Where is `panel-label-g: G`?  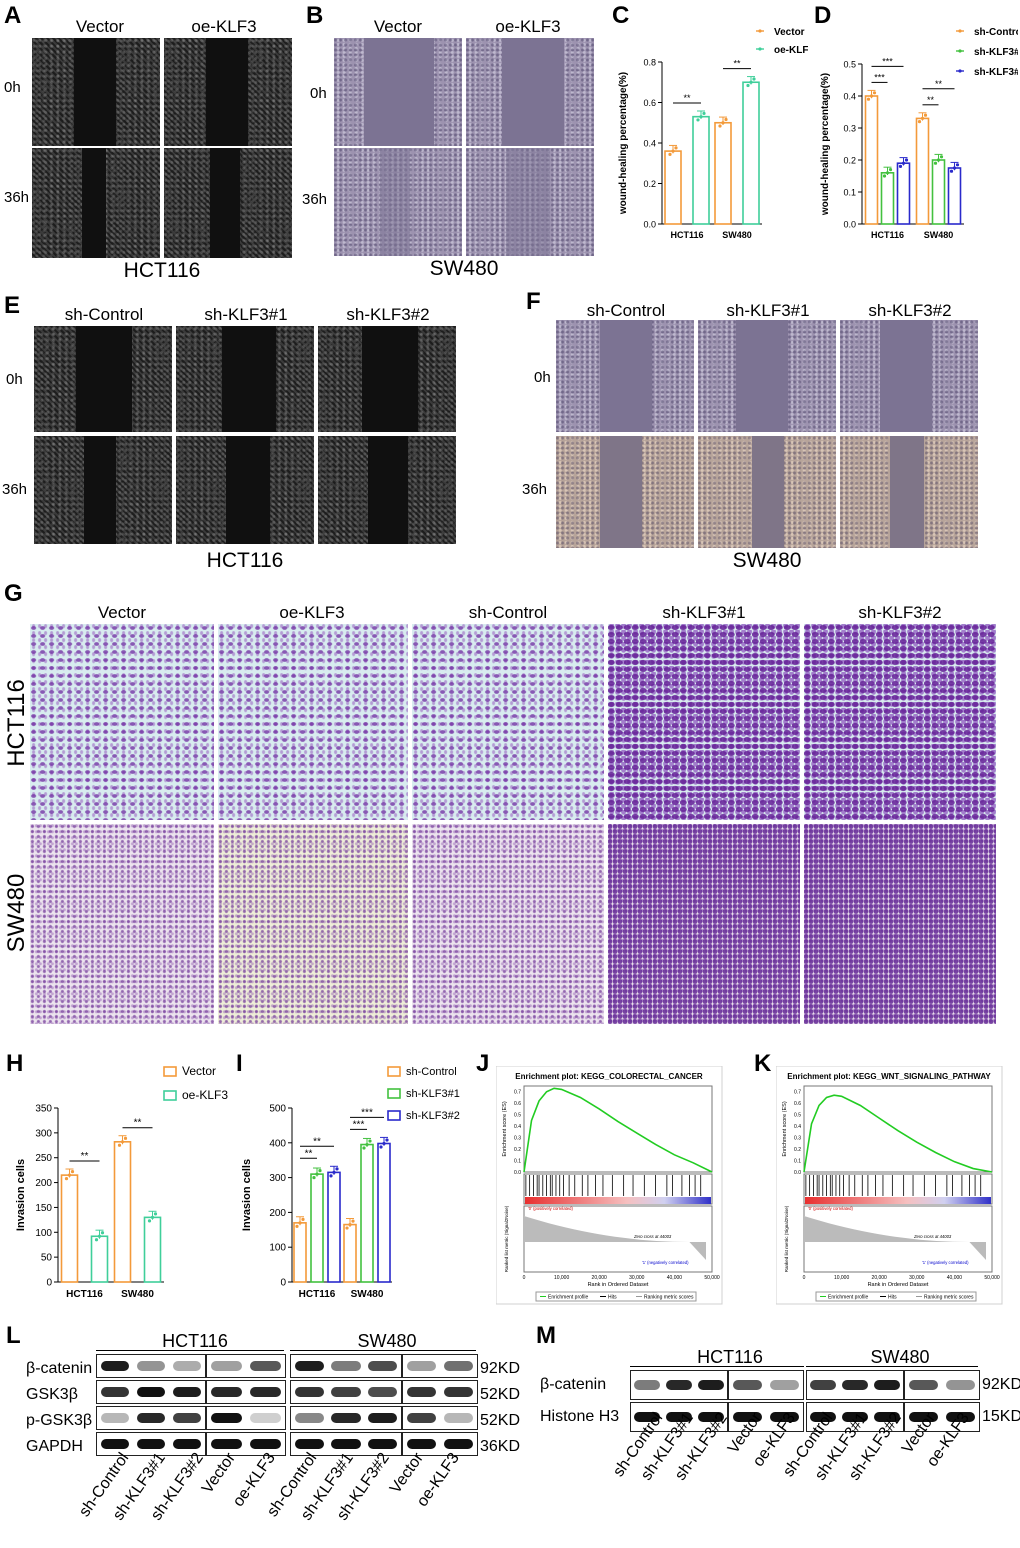
panel-label-g: G is located at coordinates (13, 593).